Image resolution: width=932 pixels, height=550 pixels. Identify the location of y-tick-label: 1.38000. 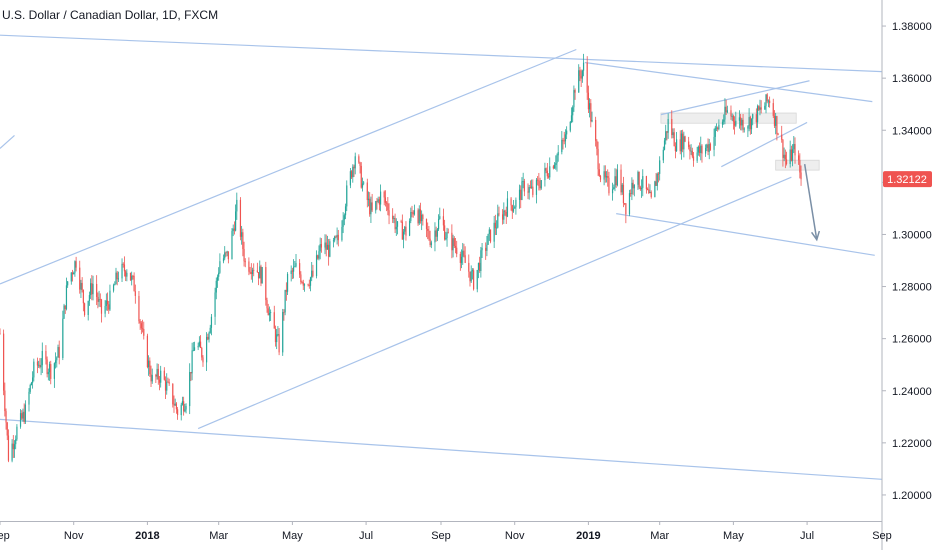
(912, 27).